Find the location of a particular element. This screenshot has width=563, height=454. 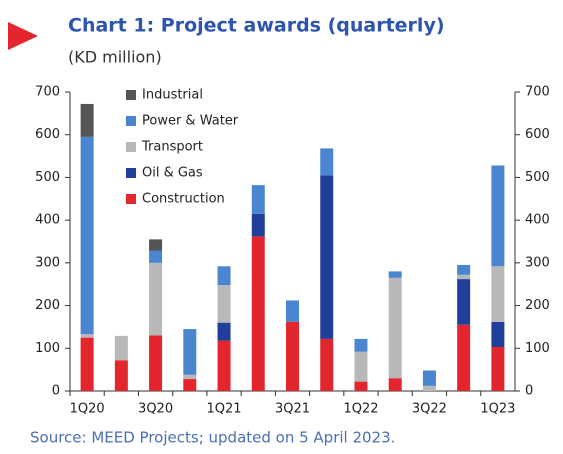

legend-label: Transport is located at coordinates (172, 147).